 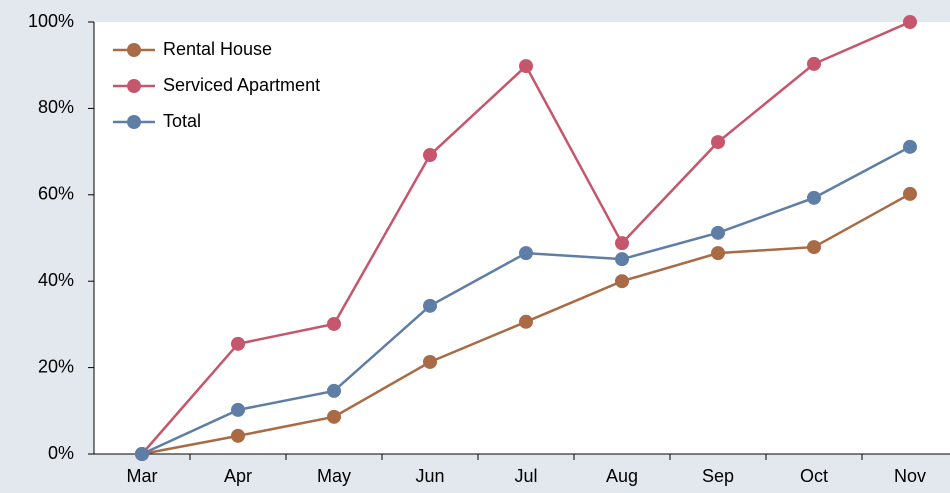 I want to click on x-tick-label: Aug, so click(x=622, y=476).